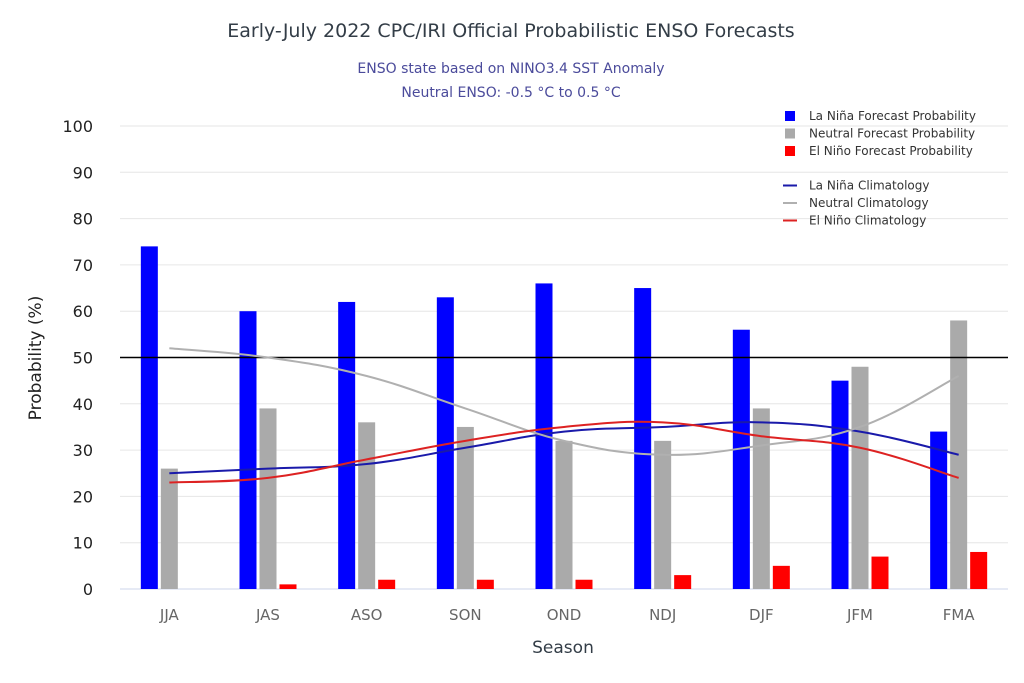 The height and width of the screenshot is (683, 1024). What do you see at coordinates (510, 69) in the screenshot?
I see `chart-subtitle-line-1: ENSO state based on NINO3.4 SST Anomaly` at bounding box center [510, 69].